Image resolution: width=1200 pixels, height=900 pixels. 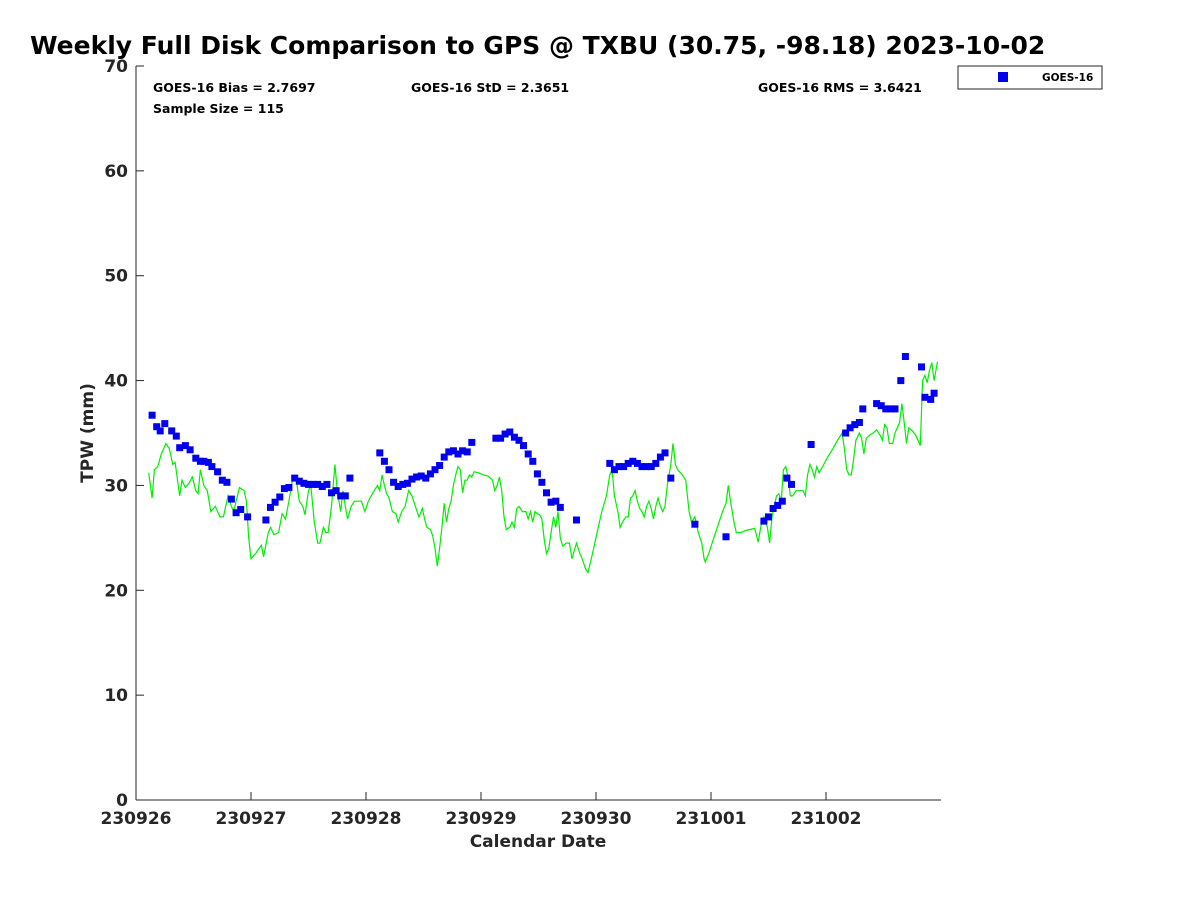 I want to click on legend: GOES-16, so click(x=1030, y=77).